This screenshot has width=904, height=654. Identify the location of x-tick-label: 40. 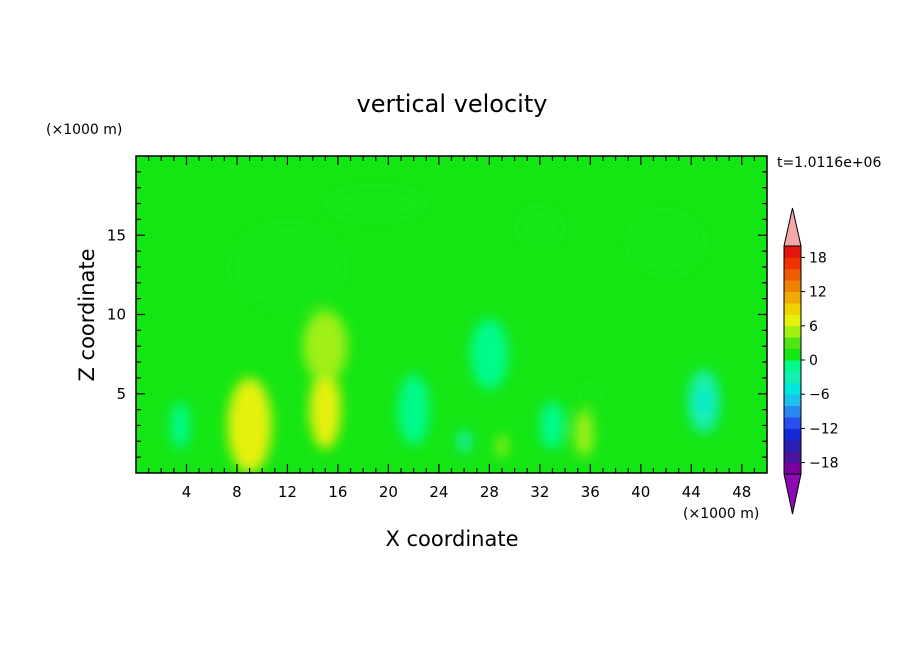
(640, 492).